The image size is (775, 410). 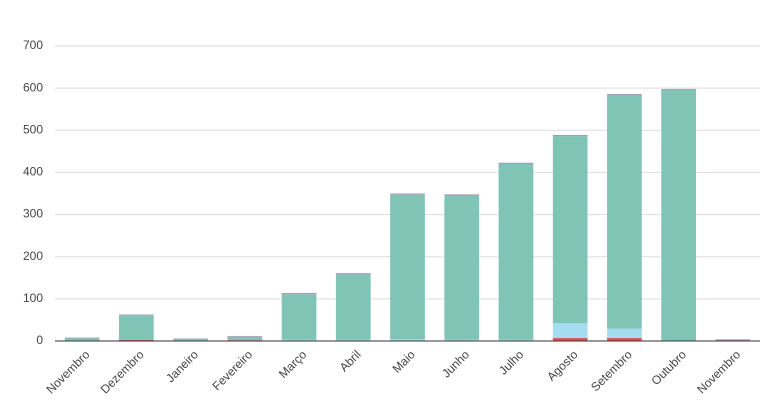 I want to click on y-tick-label: 200, so click(x=33, y=256).